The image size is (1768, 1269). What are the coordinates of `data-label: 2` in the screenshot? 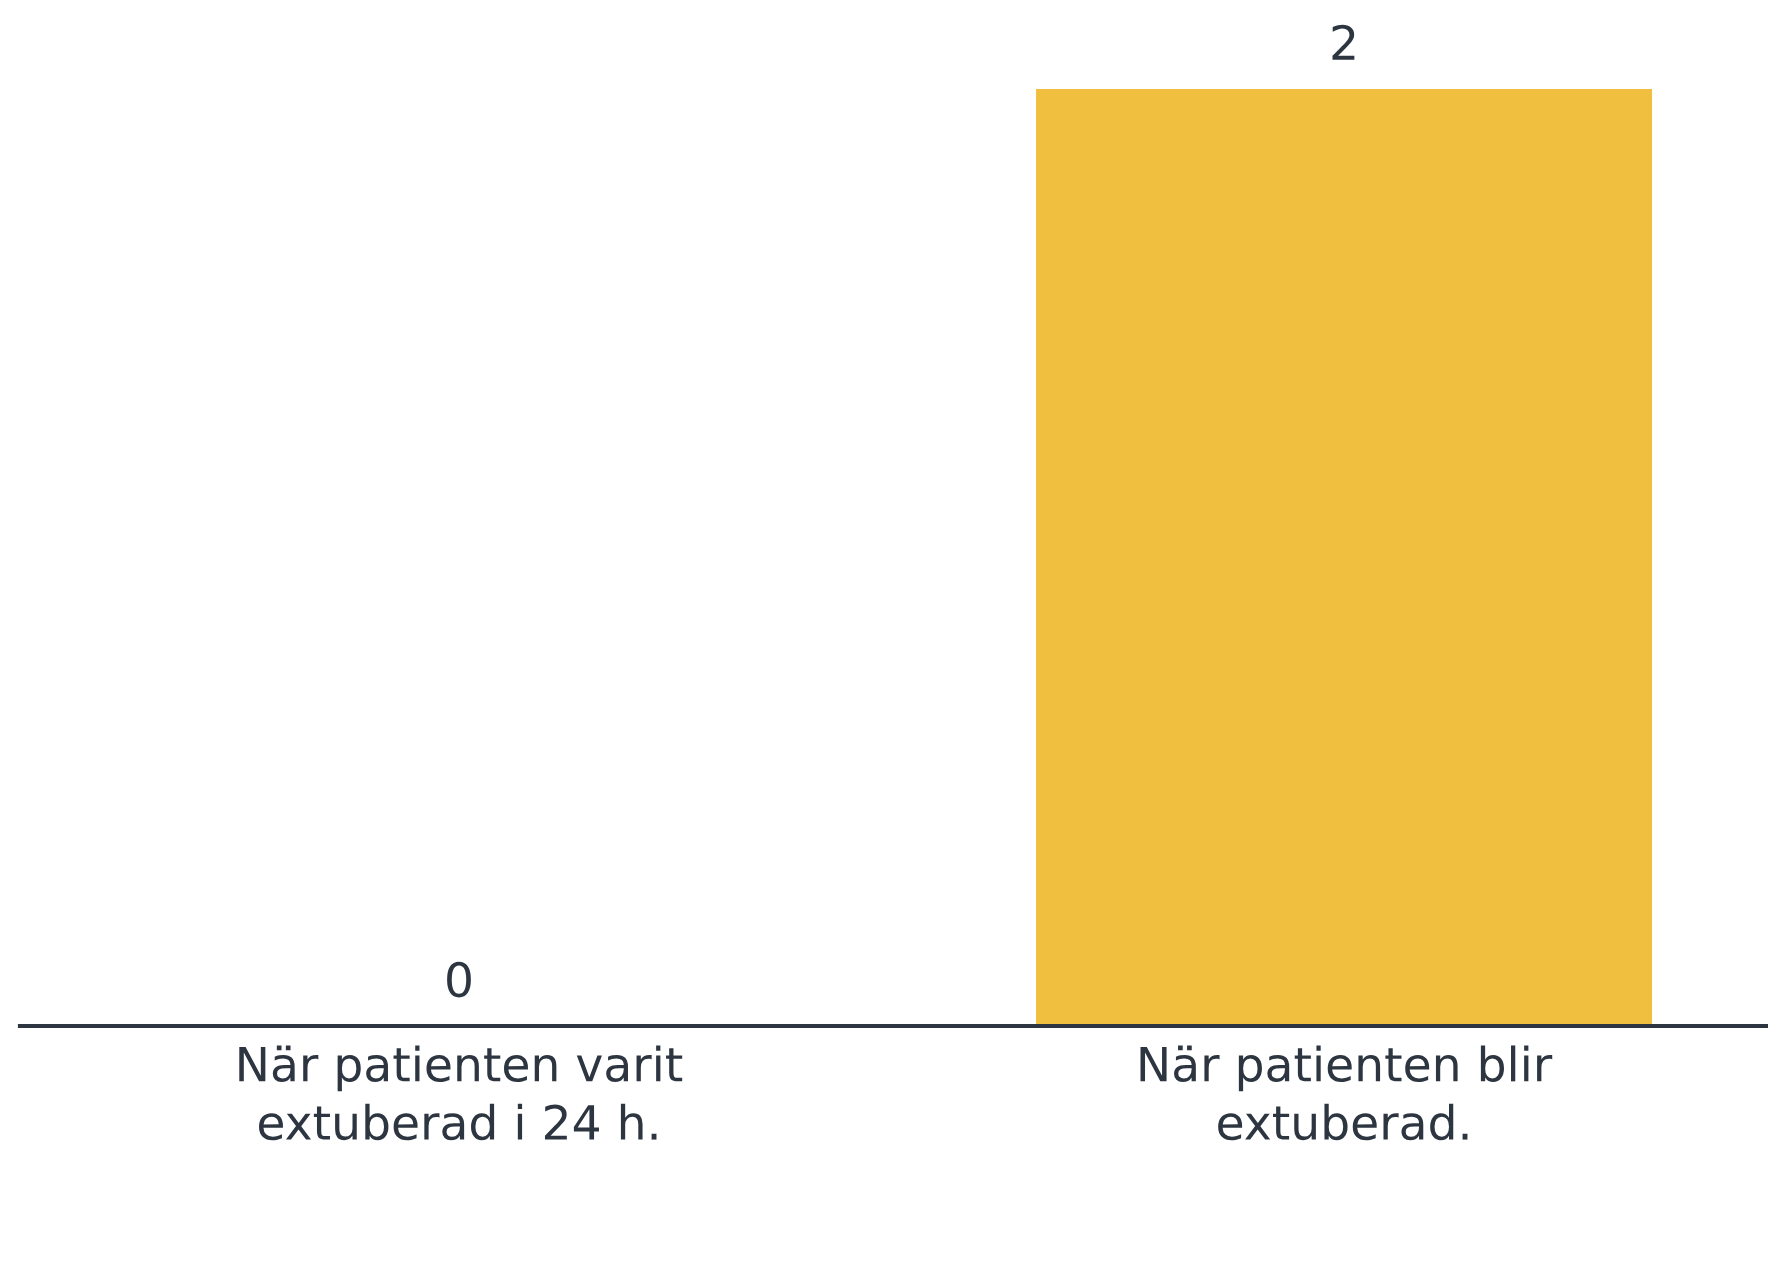 It's located at (1343, 42).